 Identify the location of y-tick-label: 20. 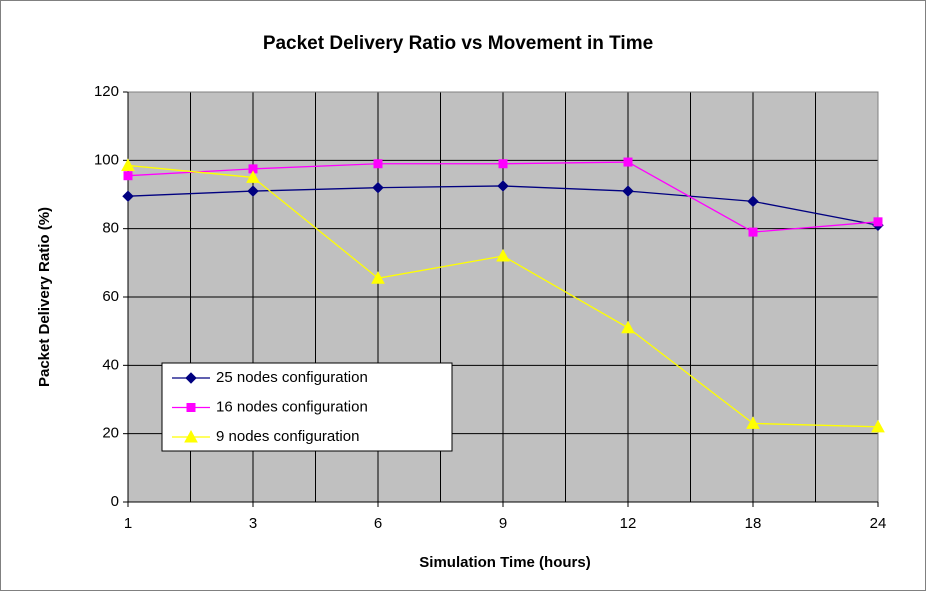
(110, 433).